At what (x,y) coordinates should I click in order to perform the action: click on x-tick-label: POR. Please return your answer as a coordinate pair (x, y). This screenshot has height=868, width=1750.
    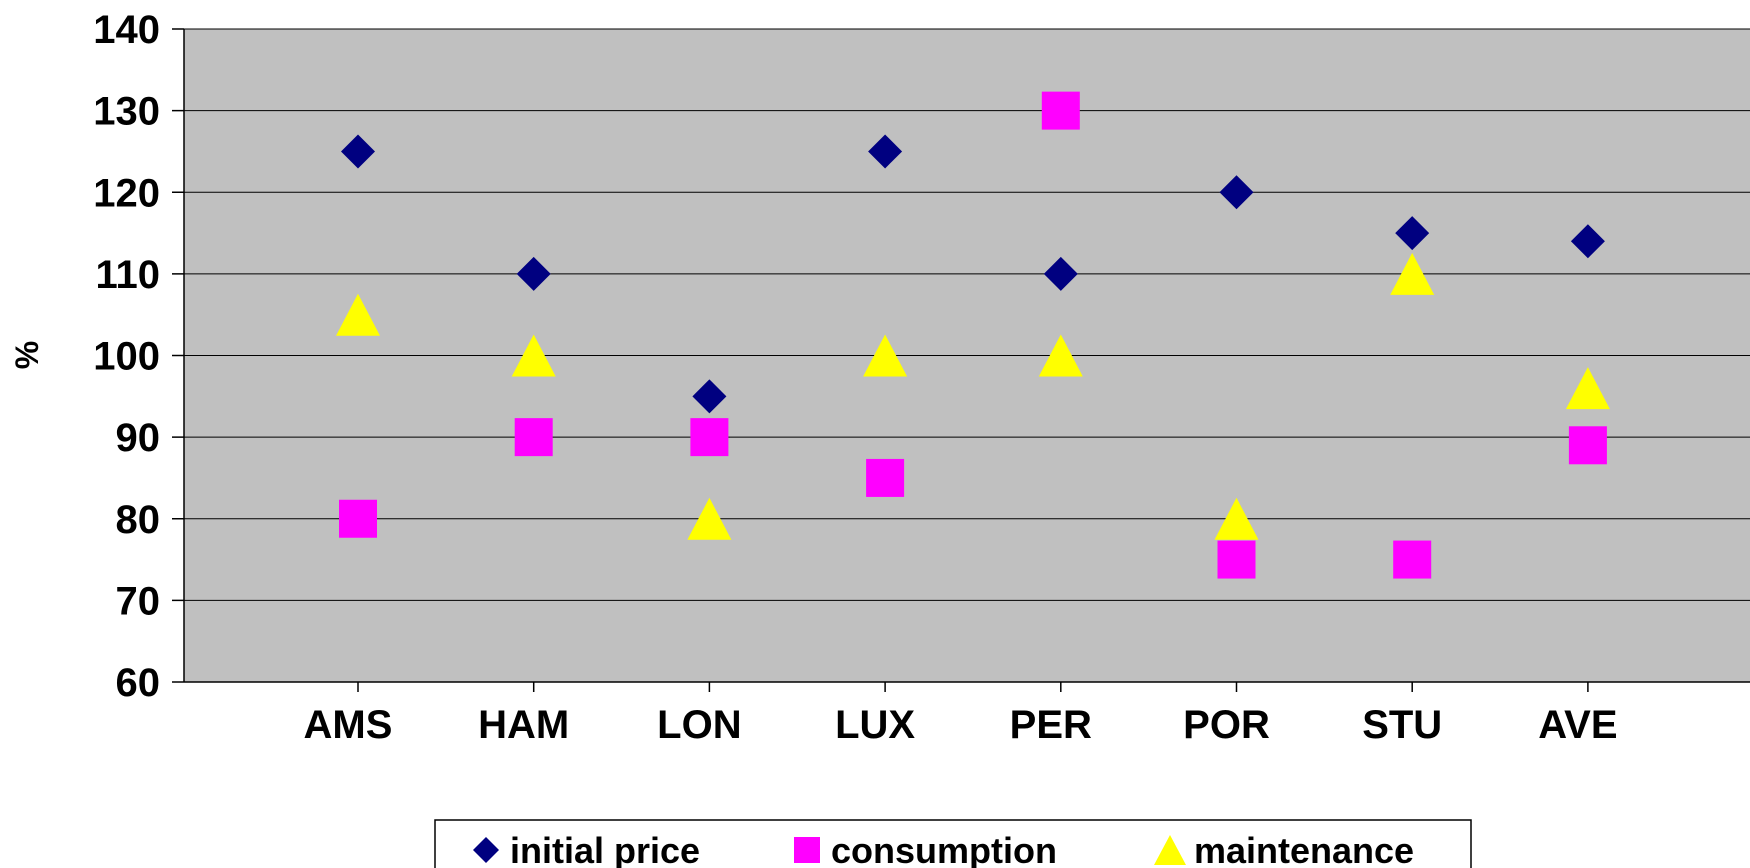
    Looking at the image, I should click on (1226, 725).